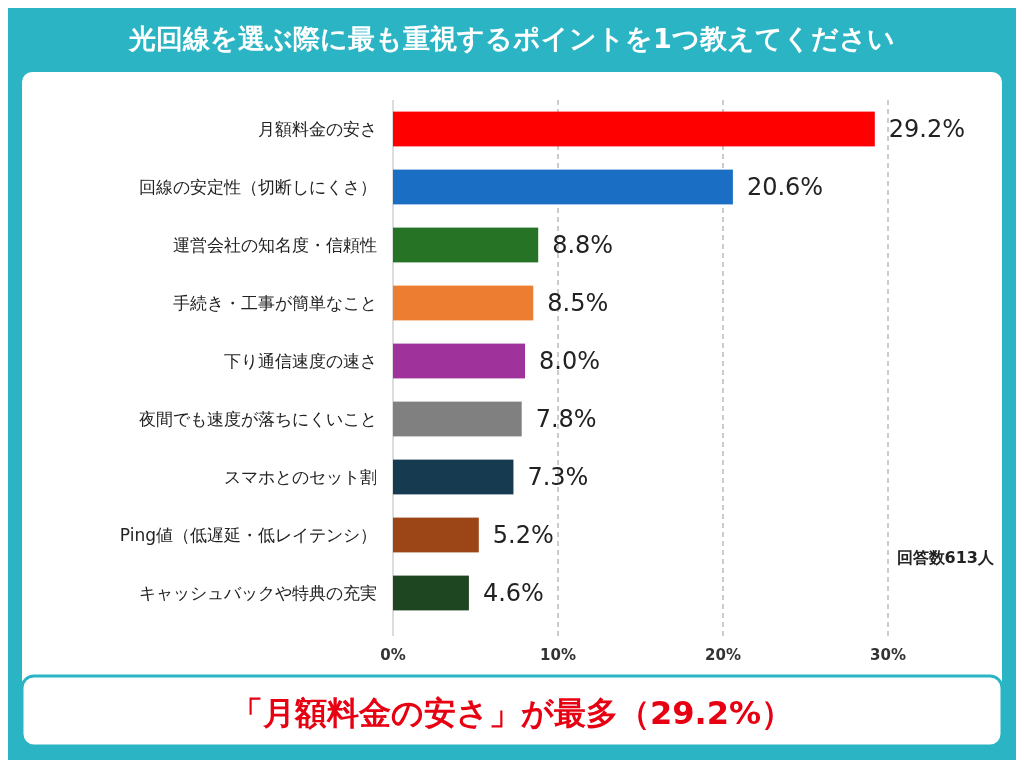 This screenshot has width=1024, height=768. What do you see at coordinates (927, 129) in the screenshot?
I see `data-label: 29.2%` at bounding box center [927, 129].